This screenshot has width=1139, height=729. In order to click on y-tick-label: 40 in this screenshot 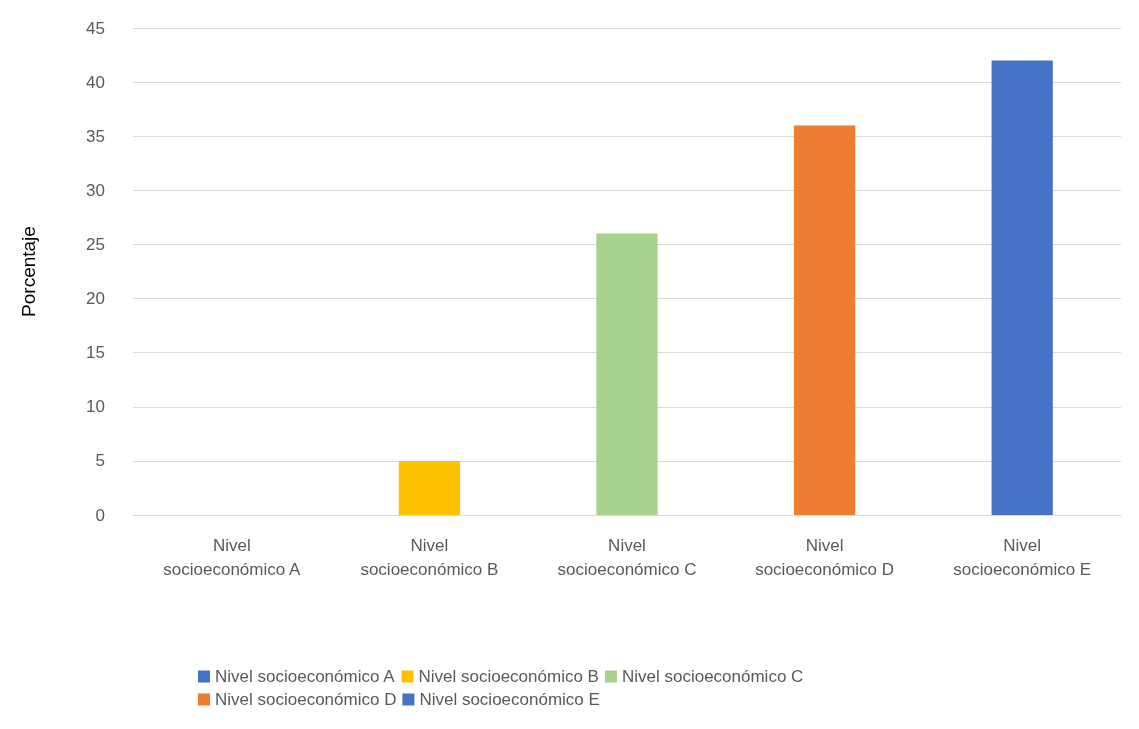, I will do `click(95, 82)`.